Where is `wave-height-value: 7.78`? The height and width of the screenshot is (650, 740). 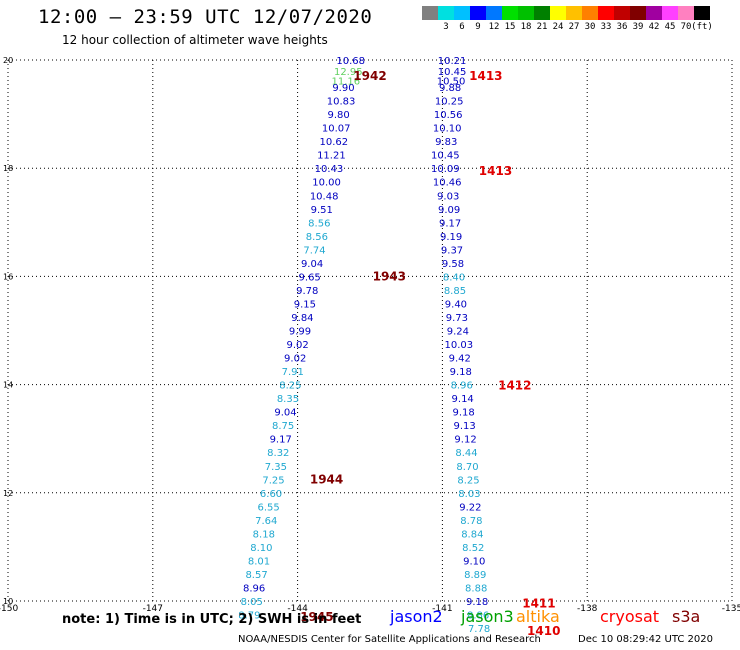 wave-height-value: 7.78 is located at coordinates (479, 629).